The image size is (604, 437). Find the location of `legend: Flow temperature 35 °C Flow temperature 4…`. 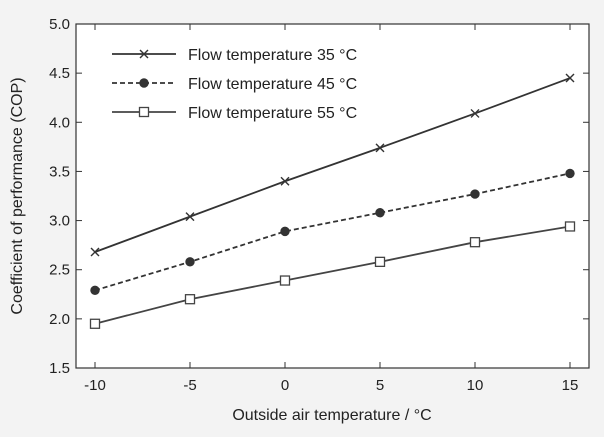

legend: Flow temperature 35 °C Flow temperature 4… is located at coordinates (234, 84).